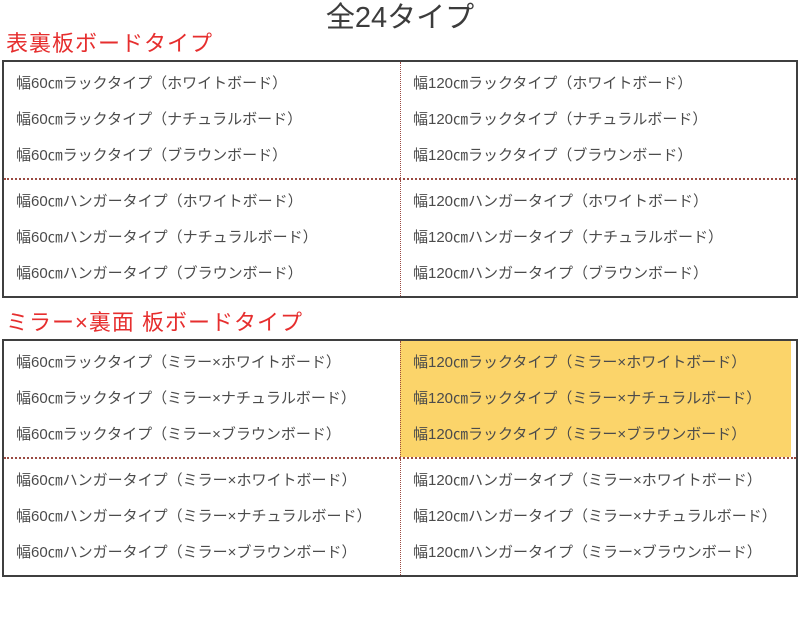 Image resolution: width=800 pixels, height=618 pixels. Describe the element at coordinates (568, 237) in the screenshot. I see `type-item: 幅120㎝ハンガータイプ（ナチュラルボード）` at that location.